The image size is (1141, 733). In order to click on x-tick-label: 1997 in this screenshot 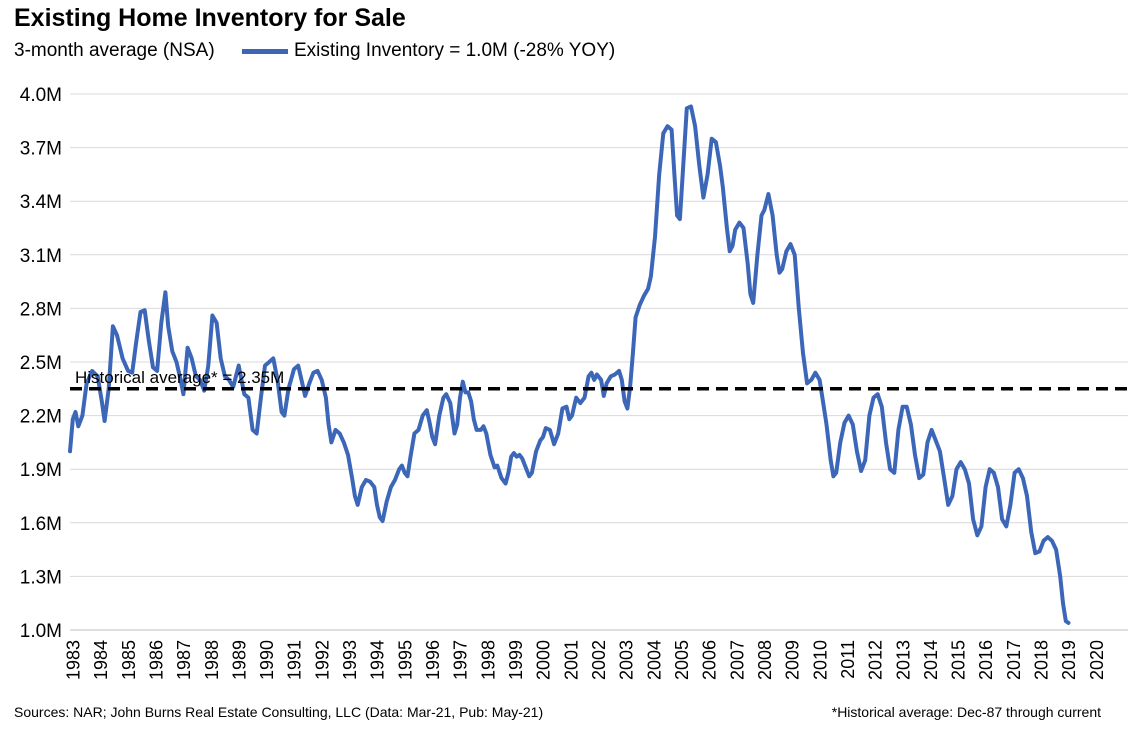, I will do `click(461, 660)`.